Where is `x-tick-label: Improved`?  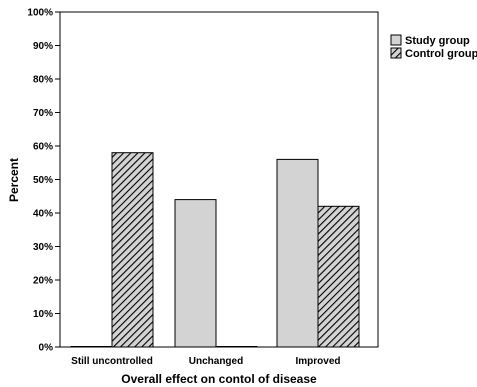 x-tick-label: Improved is located at coordinates (317, 361).